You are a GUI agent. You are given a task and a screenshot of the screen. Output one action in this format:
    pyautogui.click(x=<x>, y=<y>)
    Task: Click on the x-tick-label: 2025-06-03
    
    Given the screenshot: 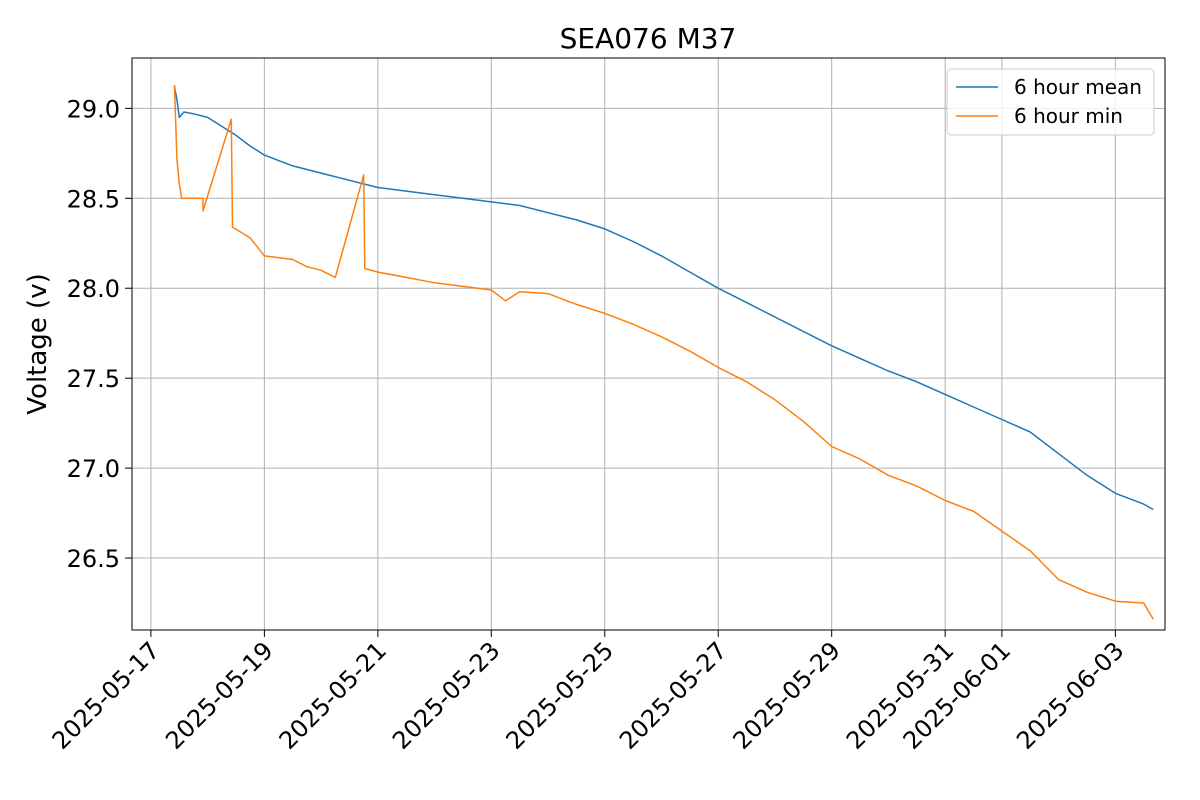 What is the action you would take?
    pyautogui.click(x=1070, y=695)
    